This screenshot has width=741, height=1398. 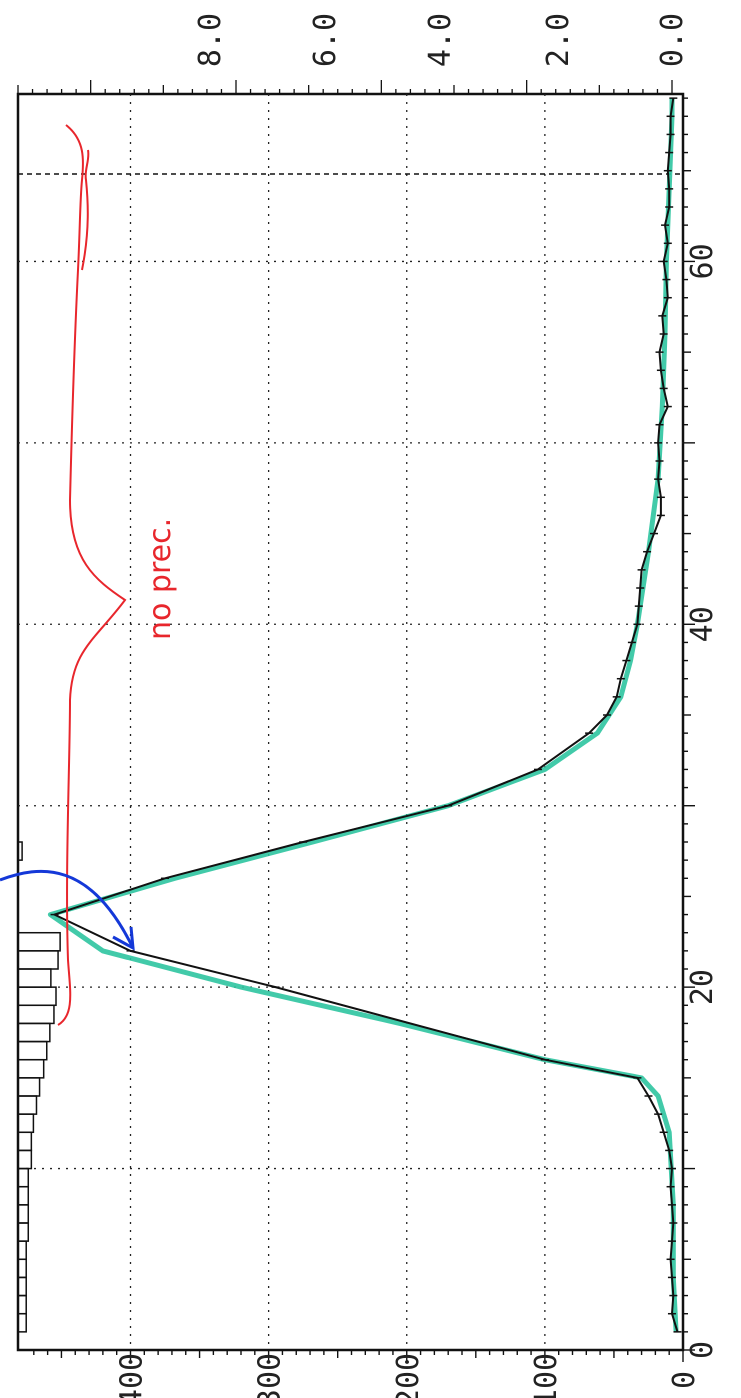 I want to click on y2-tick-label: 0.0, so click(x=672, y=40).